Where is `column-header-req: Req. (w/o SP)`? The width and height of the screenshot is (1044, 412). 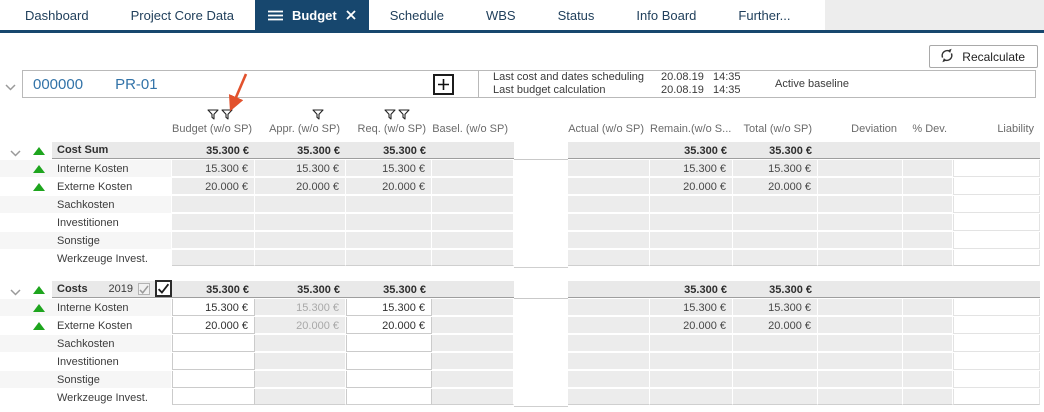 column-header-req: Req. (w/o SP) is located at coordinates (391, 129).